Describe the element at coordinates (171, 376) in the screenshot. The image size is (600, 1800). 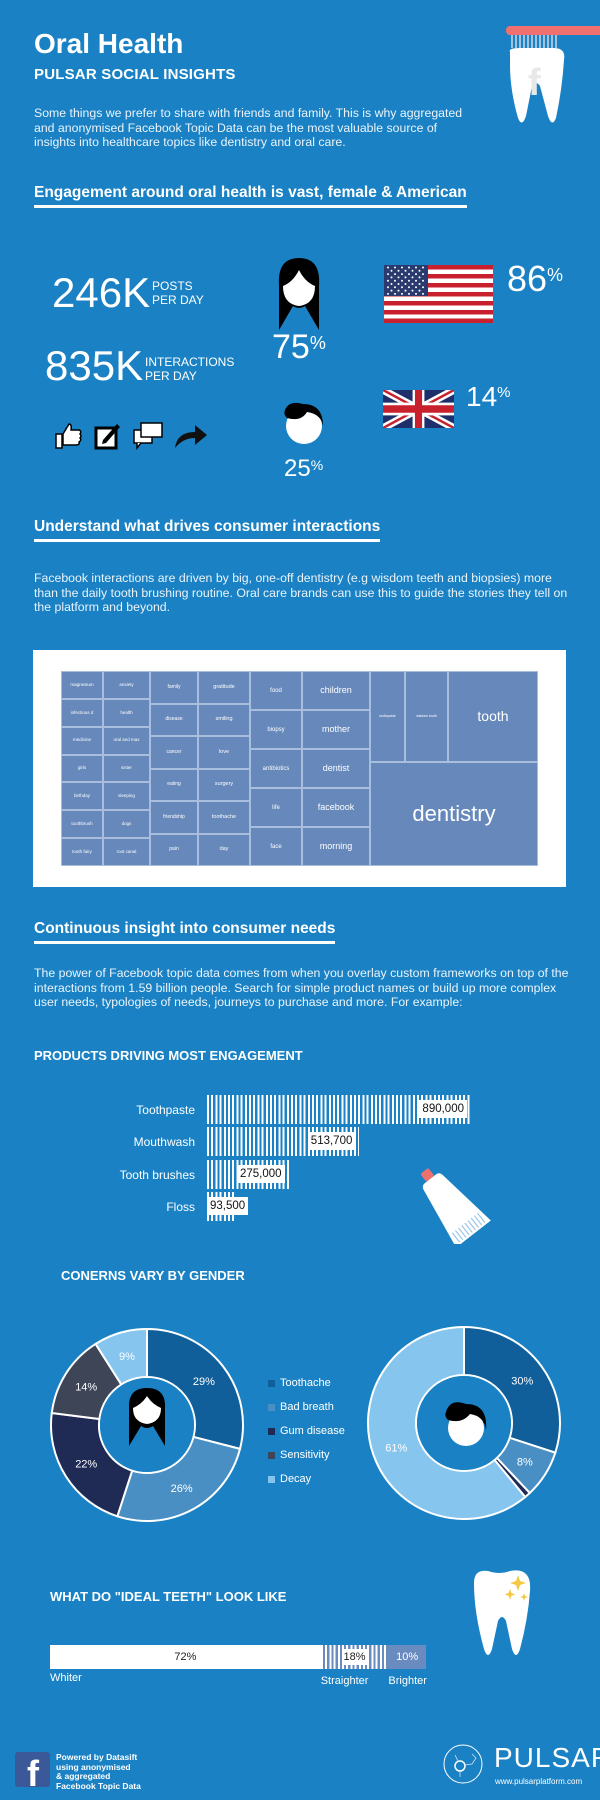
I see `interactions-label-2: PER DAY` at that location.